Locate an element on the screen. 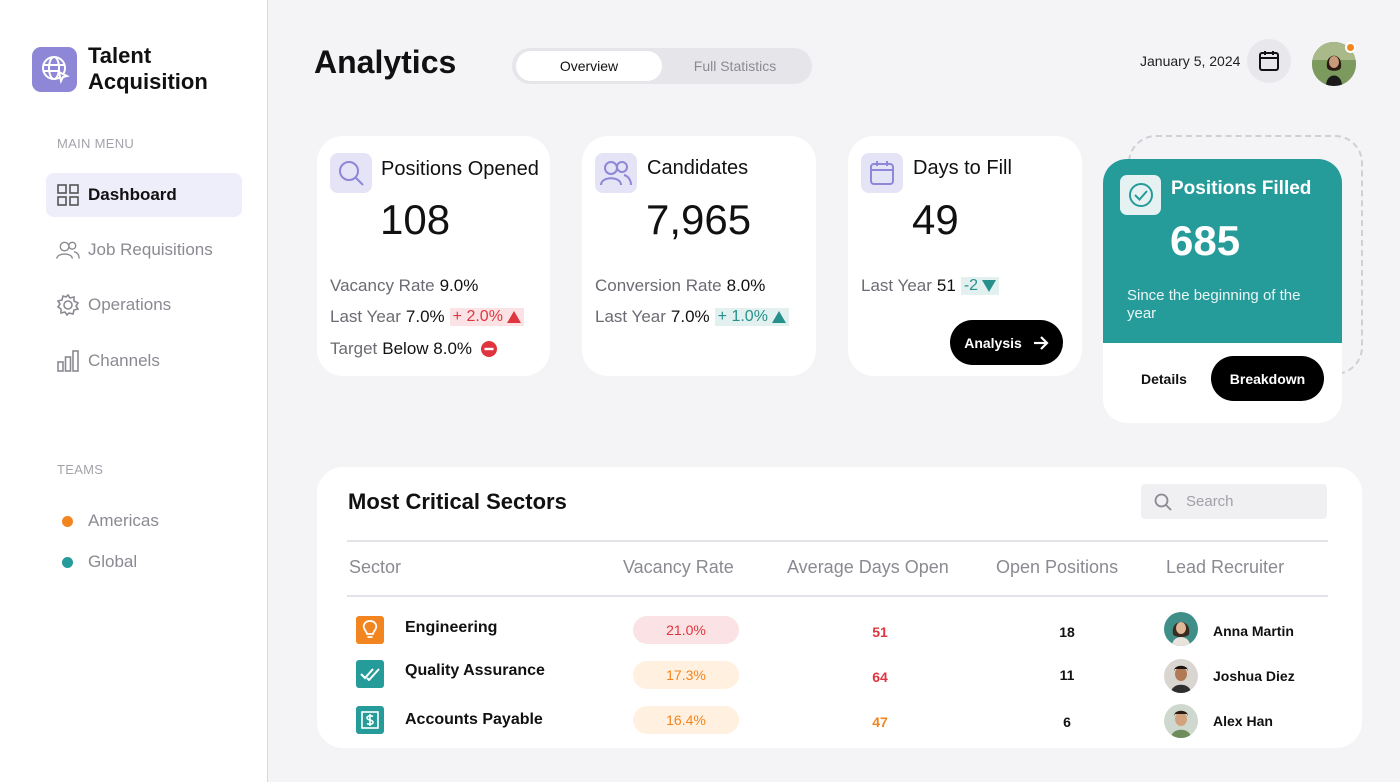 The height and width of the screenshot is (782, 1400). view-tabs: Overview Full Statistics is located at coordinates (662, 66).